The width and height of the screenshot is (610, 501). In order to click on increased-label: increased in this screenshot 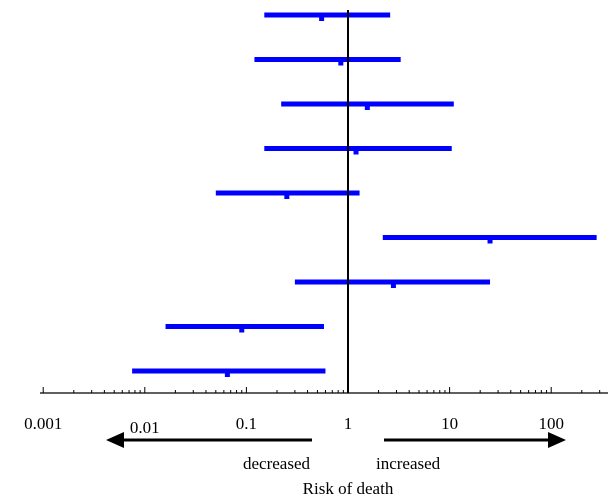, I will do `click(408, 463)`.